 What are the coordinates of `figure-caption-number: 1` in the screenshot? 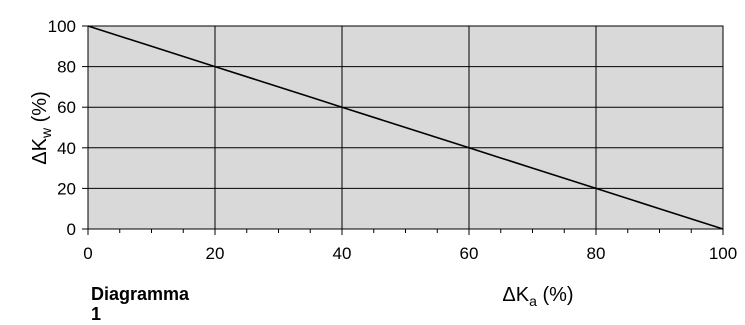 It's located at (96, 314).